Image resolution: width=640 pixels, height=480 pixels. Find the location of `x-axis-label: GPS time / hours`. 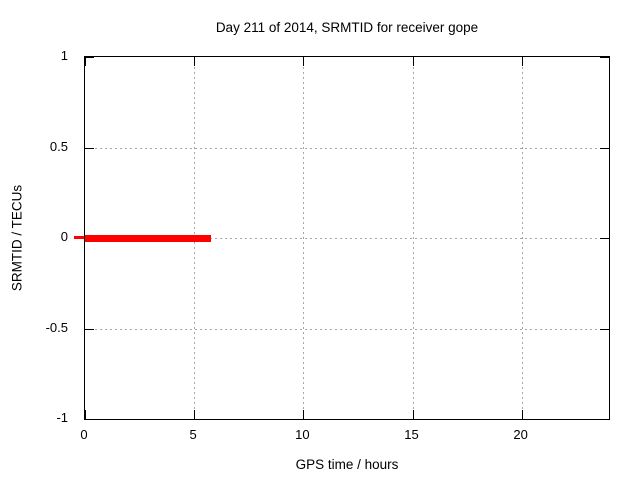

x-axis-label: GPS time / hours is located at coordinates (347, 464).